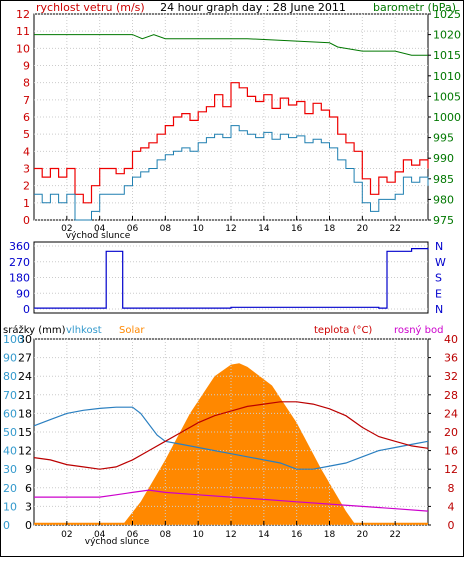 The height and width of the screenshot is (566, 464). I want to click on dew-line, so click(231, 500).